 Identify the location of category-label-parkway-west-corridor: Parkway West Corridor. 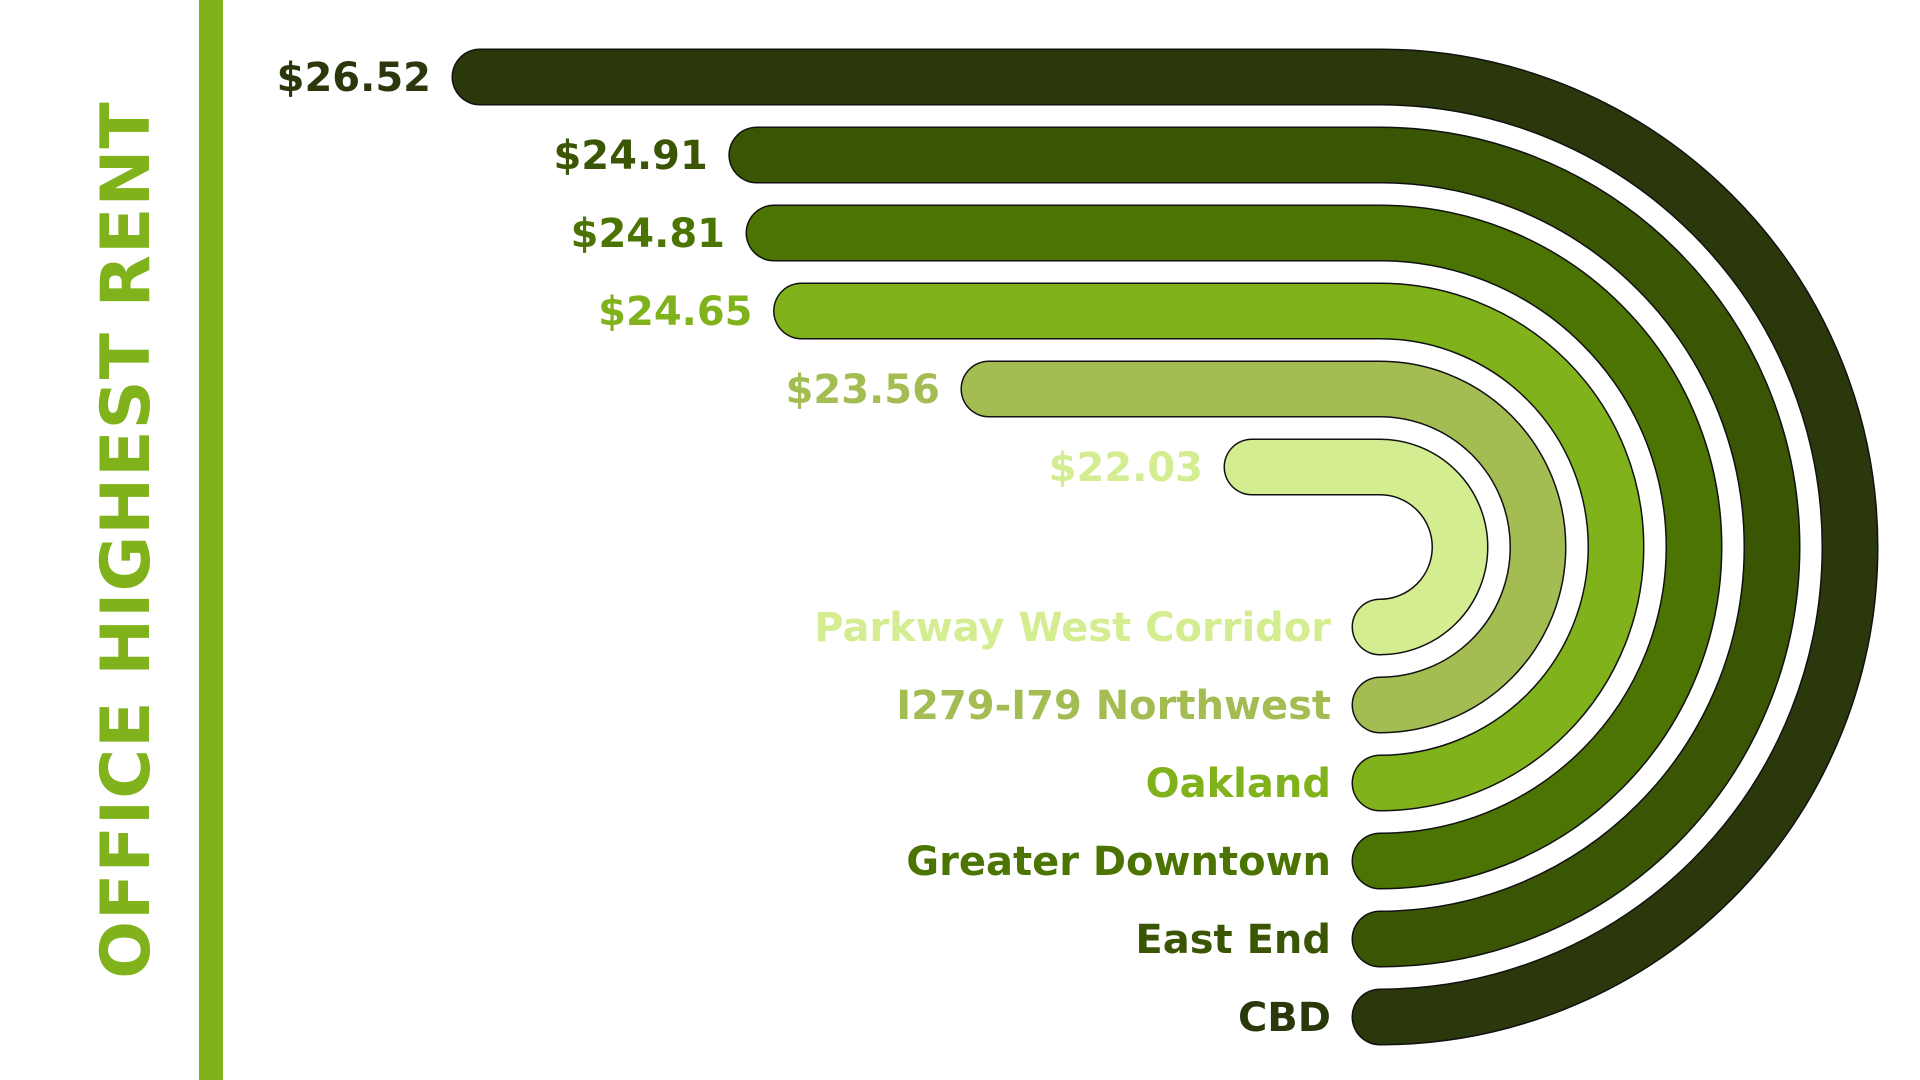
(1072, 628).